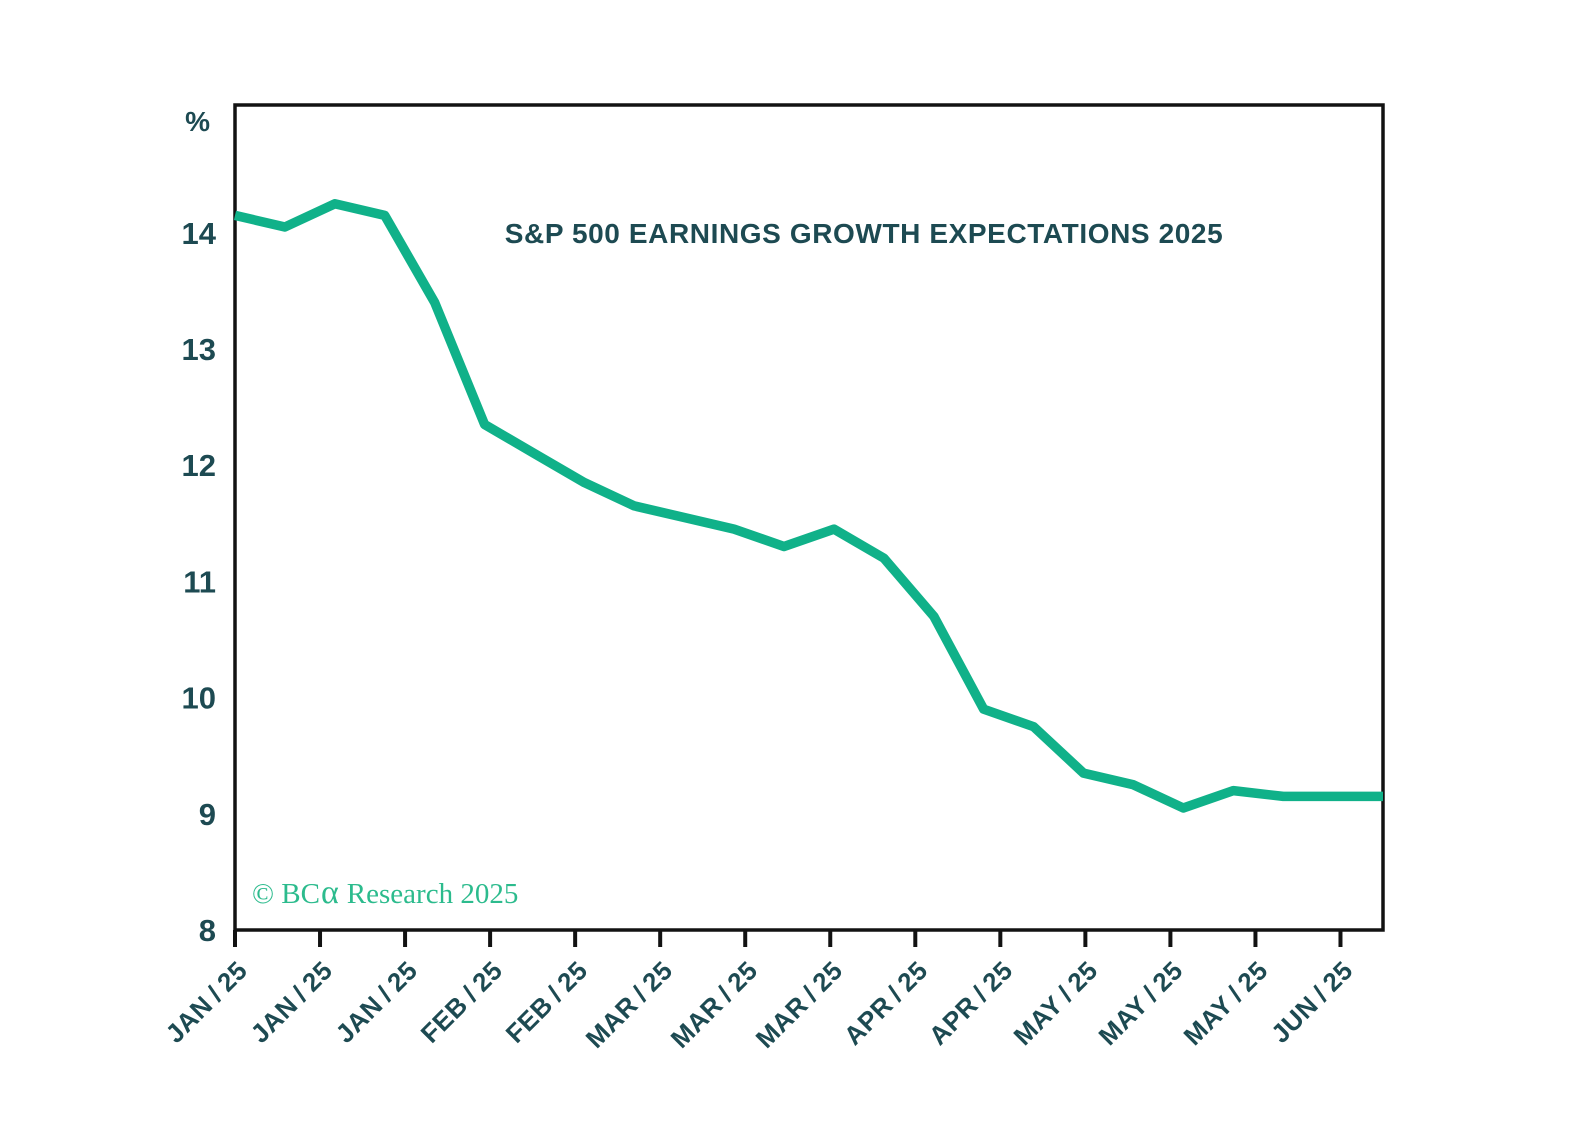 This screenshot has height=1144, width=1593. I want to click on y-tick-label: 8, so click(207, 930).